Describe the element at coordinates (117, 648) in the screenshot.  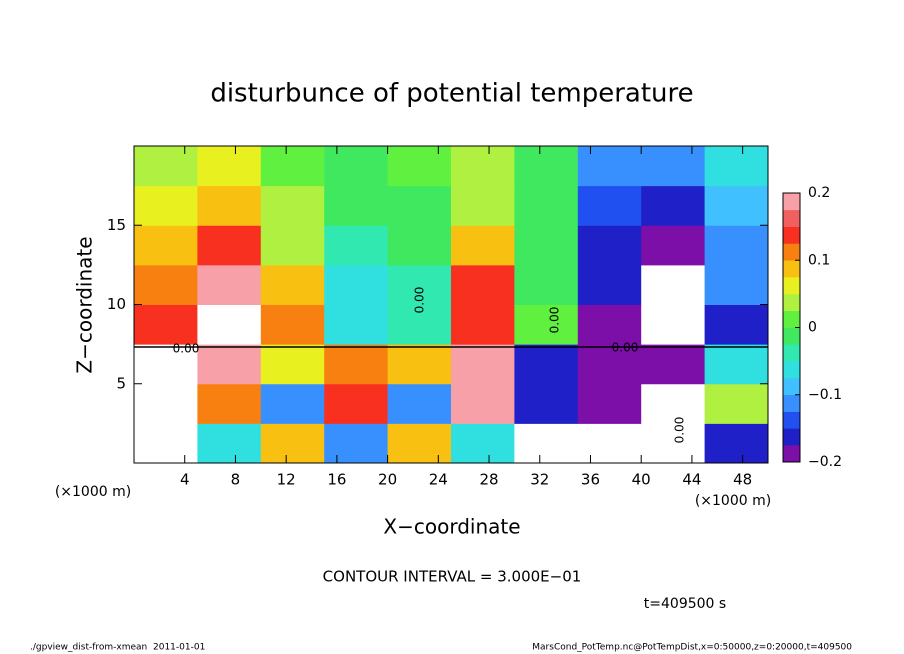
I see `footer-left: ./gpview_dist-from-xmean 2011-01-01` at that location.